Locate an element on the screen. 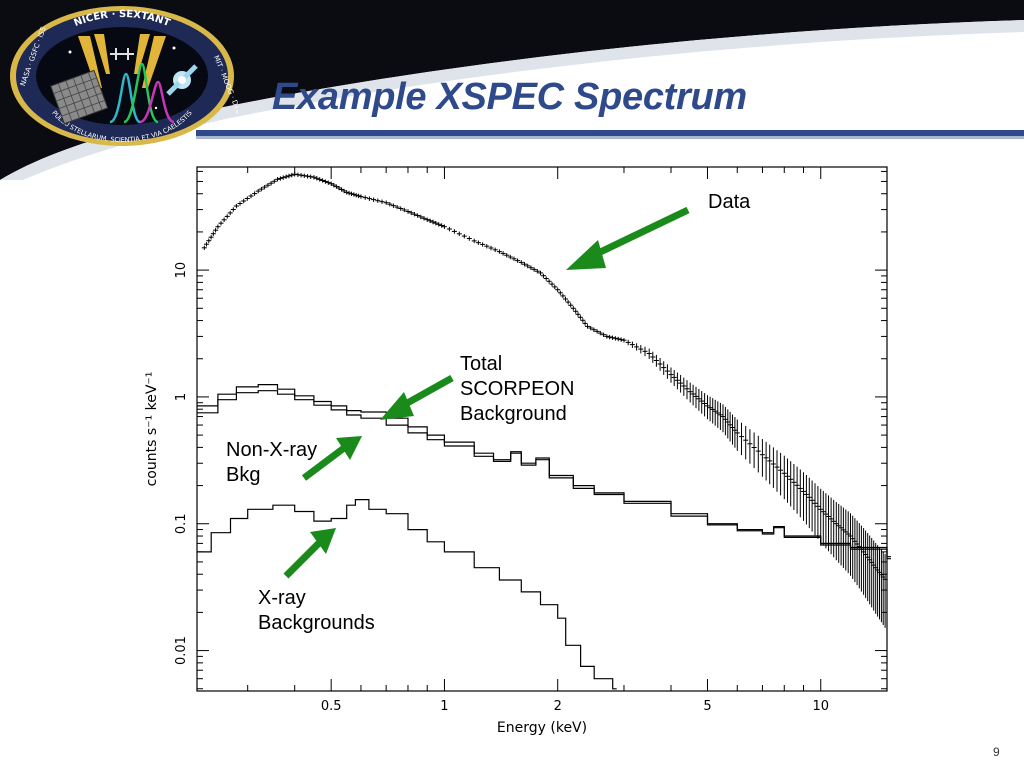  series-x-ray-backgrounds-line is located at coordinates (407, 594).